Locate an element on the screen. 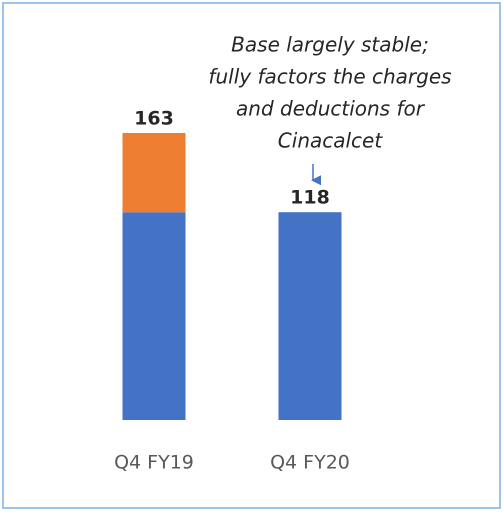  x-tick-label: Q4 FY19 is located at coordinates (154, 463).